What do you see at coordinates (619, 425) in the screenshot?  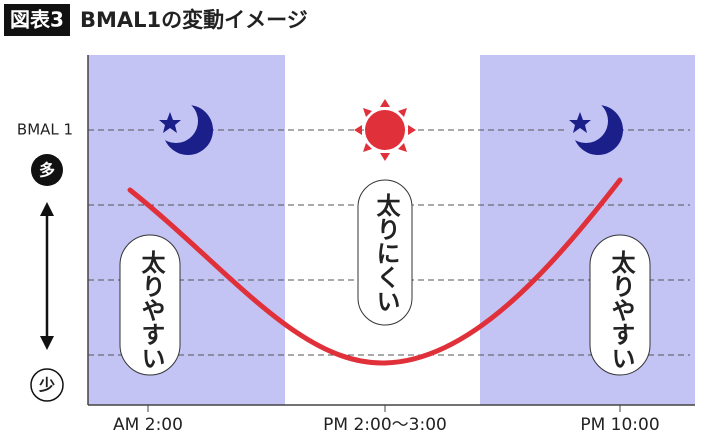 I see `x-label: PM 10:00` at bounding box center [619, 425].